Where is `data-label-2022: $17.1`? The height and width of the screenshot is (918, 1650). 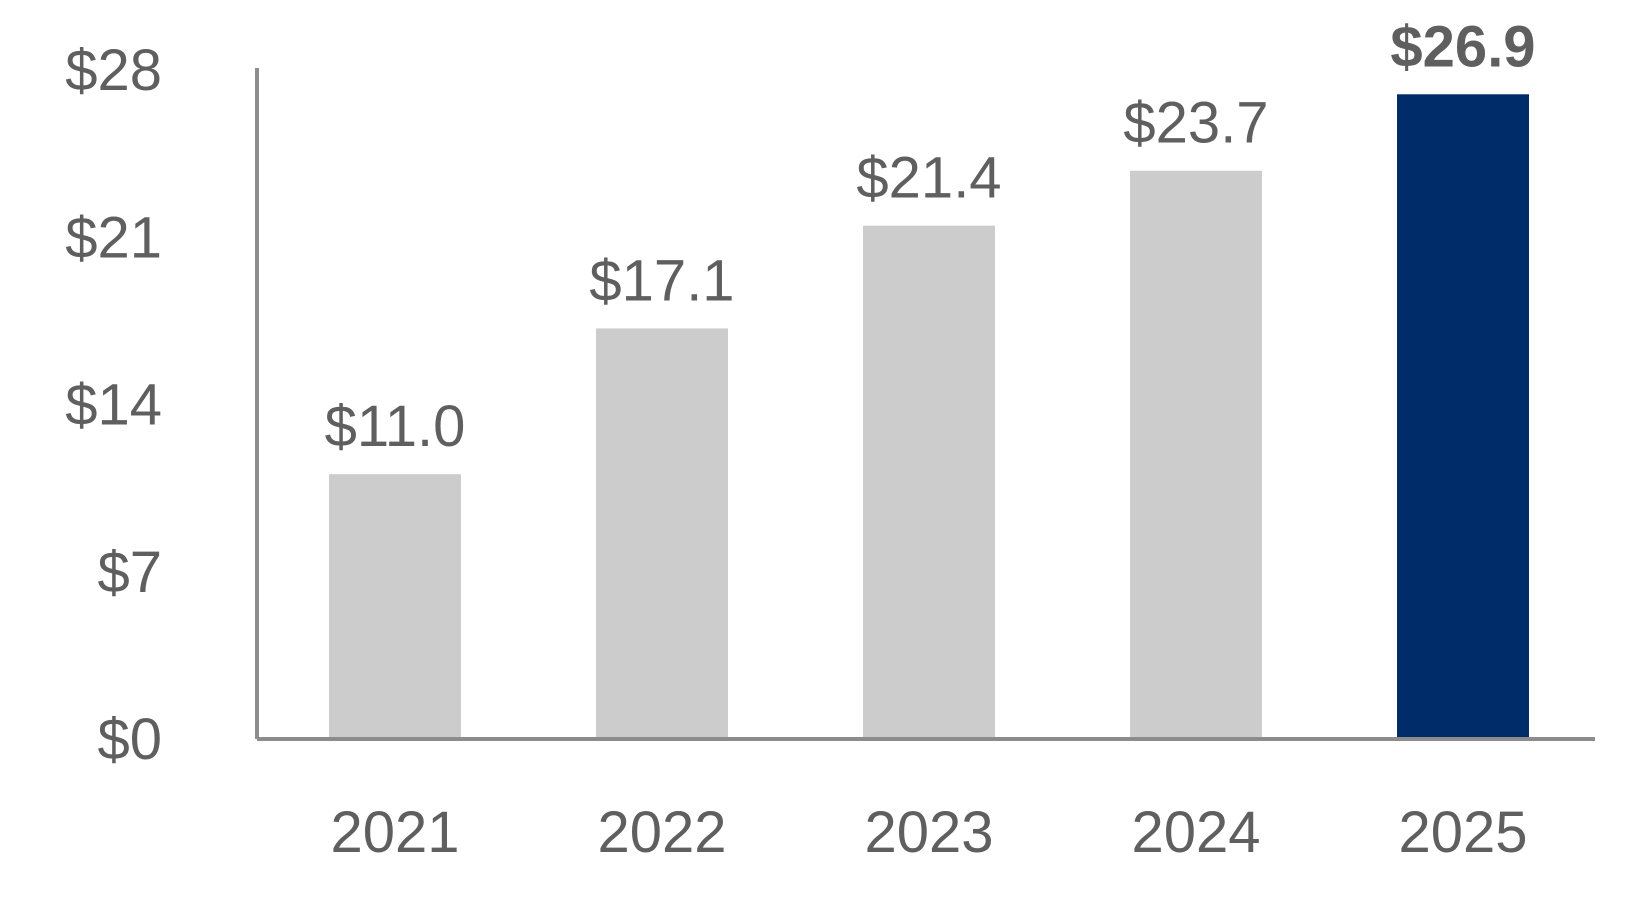 data-label-2022: $17.1 is located at coordinates (661, 280).